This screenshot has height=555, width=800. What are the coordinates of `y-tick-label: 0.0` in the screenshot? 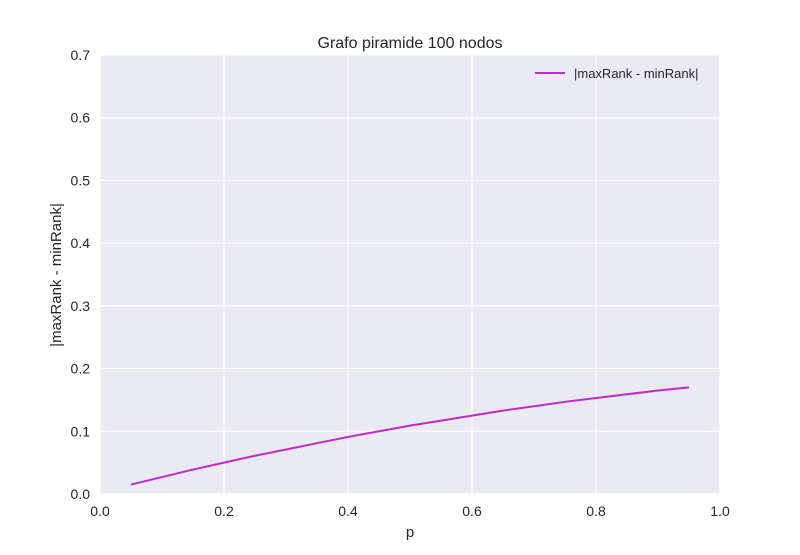 It's located at (81, 494).